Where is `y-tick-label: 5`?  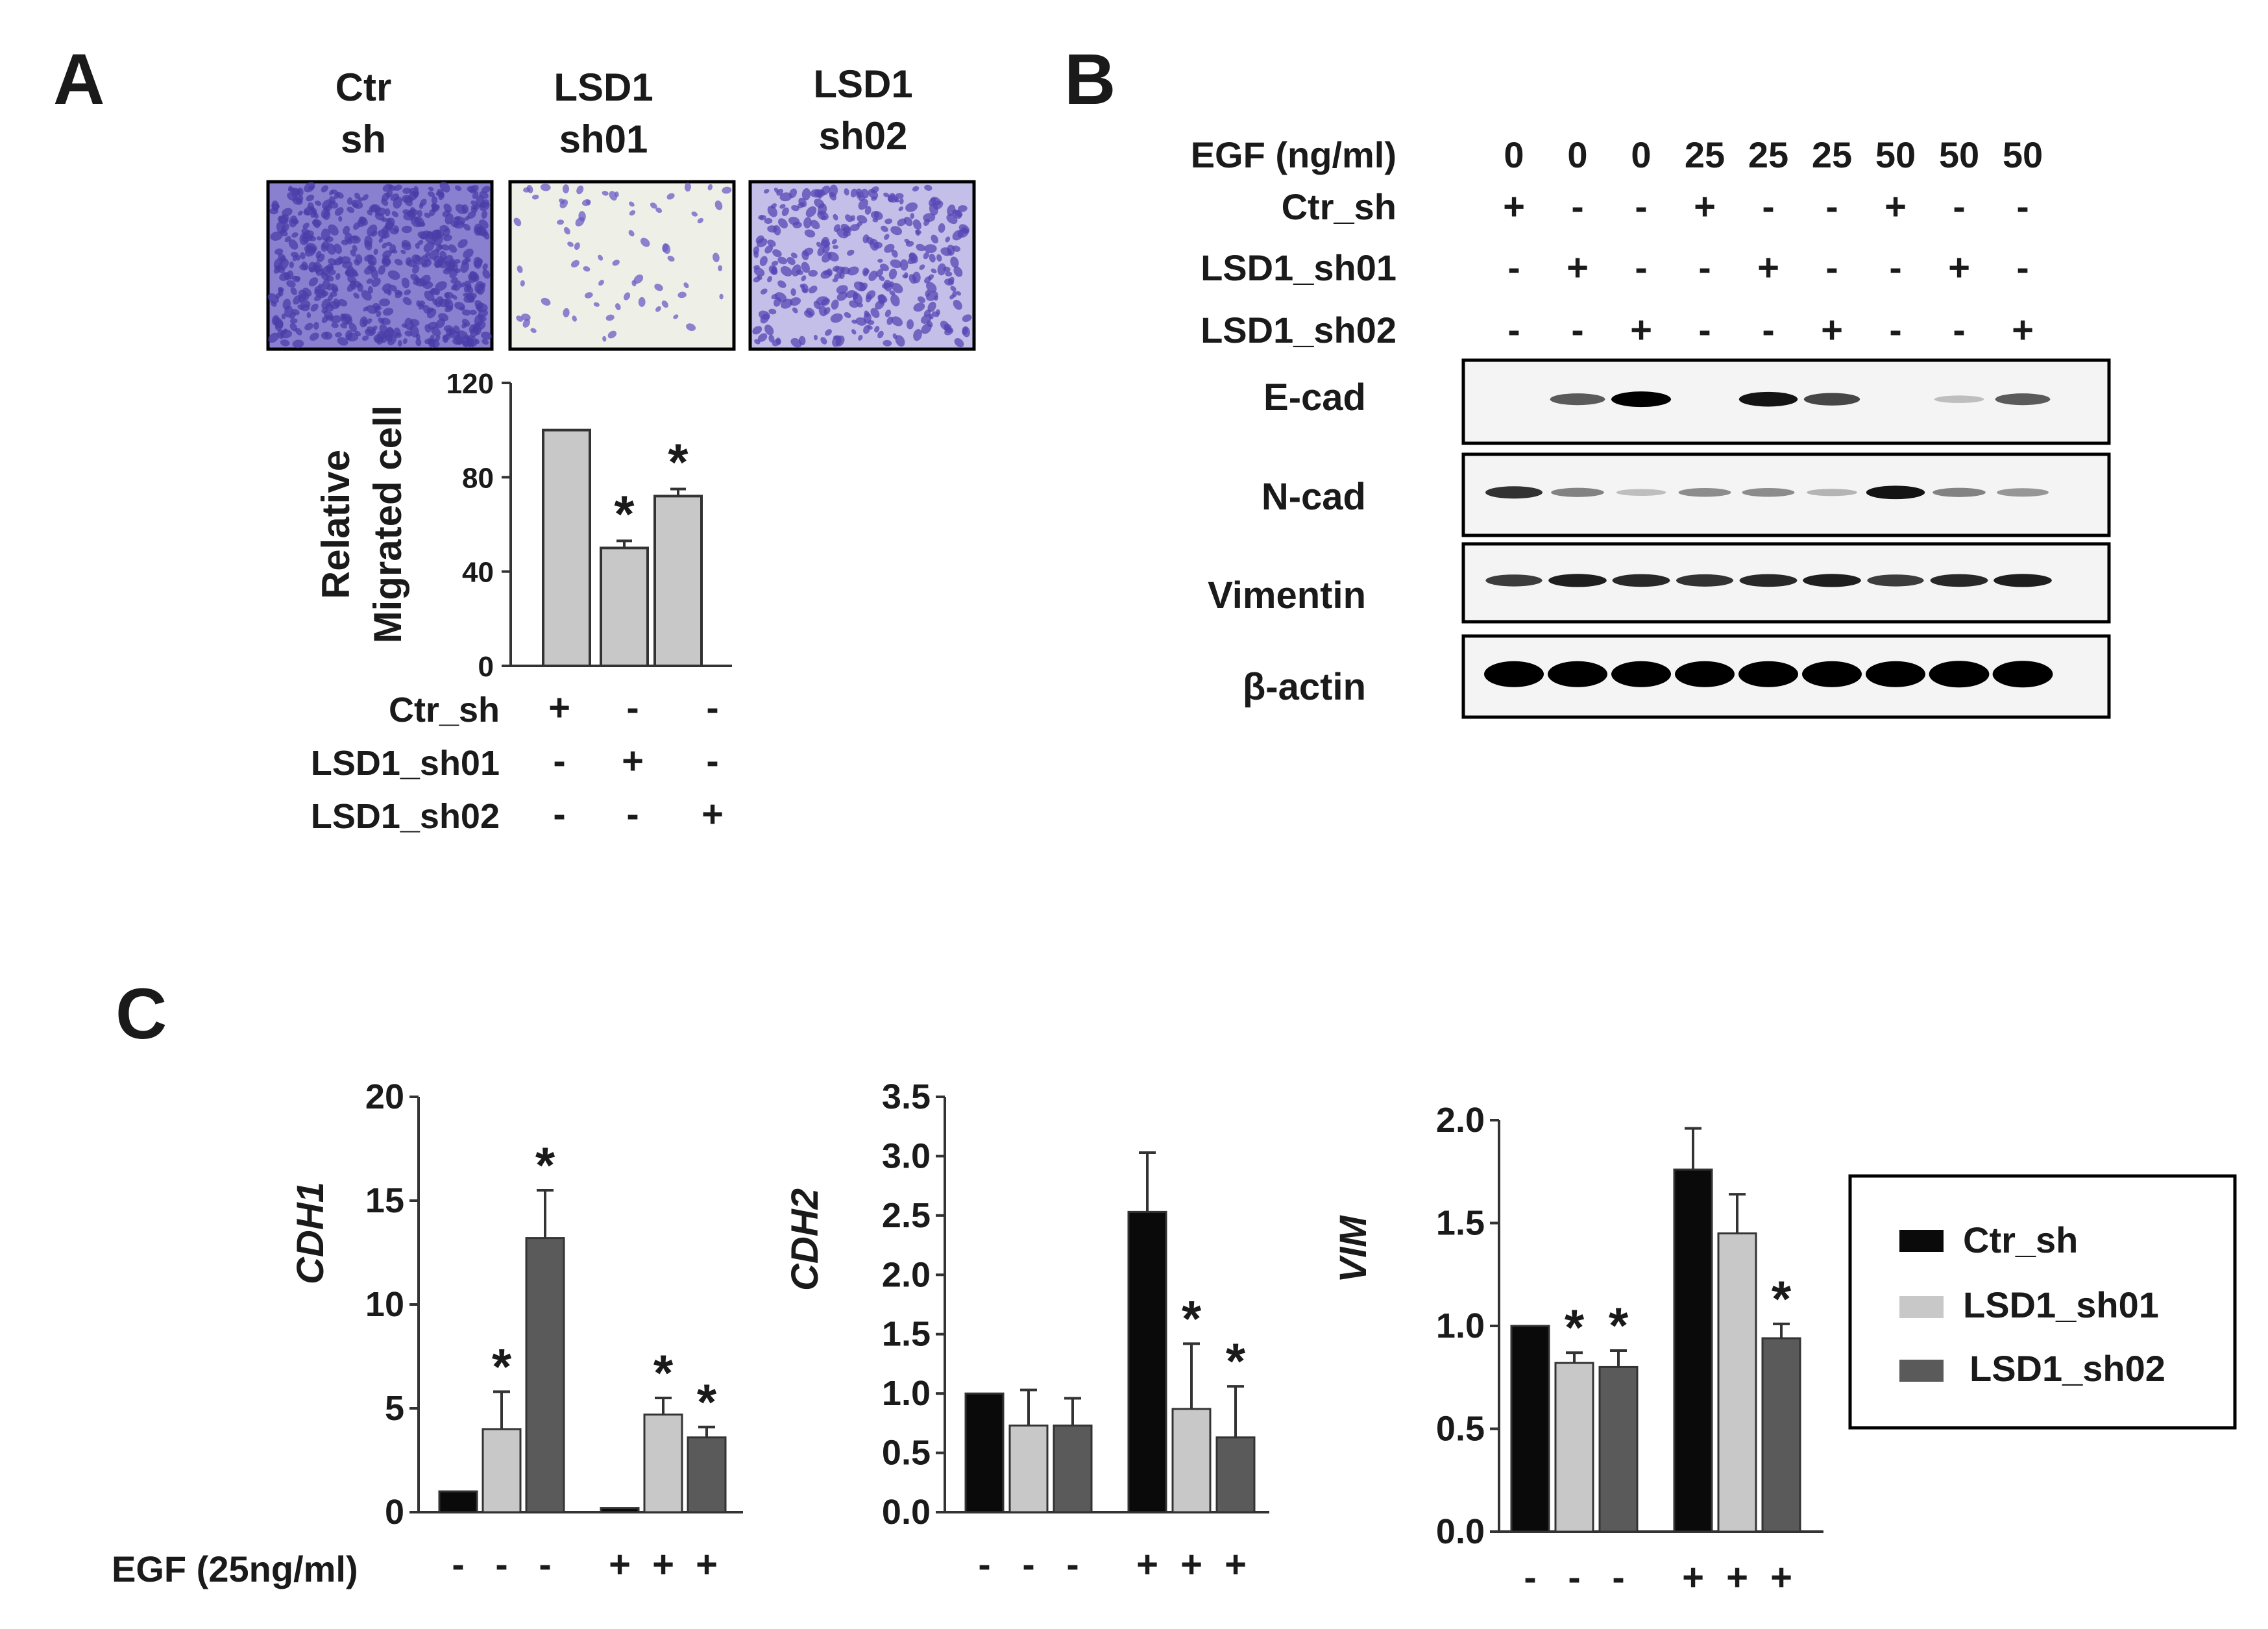
y-tick-label: 5 is located at coordinates (394, 1409).